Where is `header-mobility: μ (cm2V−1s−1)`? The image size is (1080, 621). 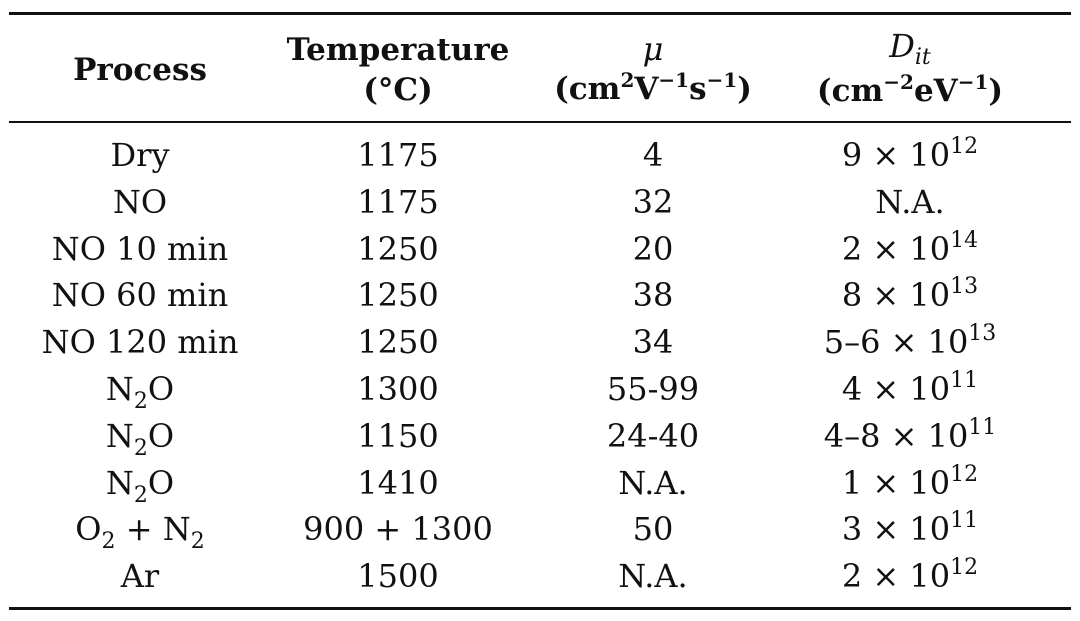
header-mobility: μ (cm2V−1s−1) is located at coordinates (653, 70).